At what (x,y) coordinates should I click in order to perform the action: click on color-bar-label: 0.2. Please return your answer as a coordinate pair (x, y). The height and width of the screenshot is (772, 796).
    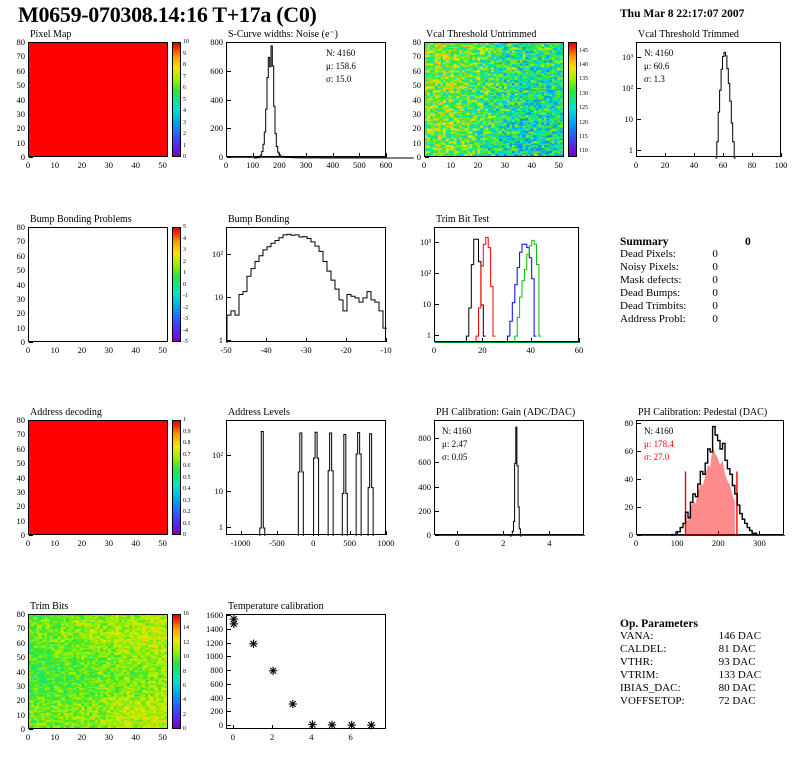
    Looking at the image, I should click on (187, 512).